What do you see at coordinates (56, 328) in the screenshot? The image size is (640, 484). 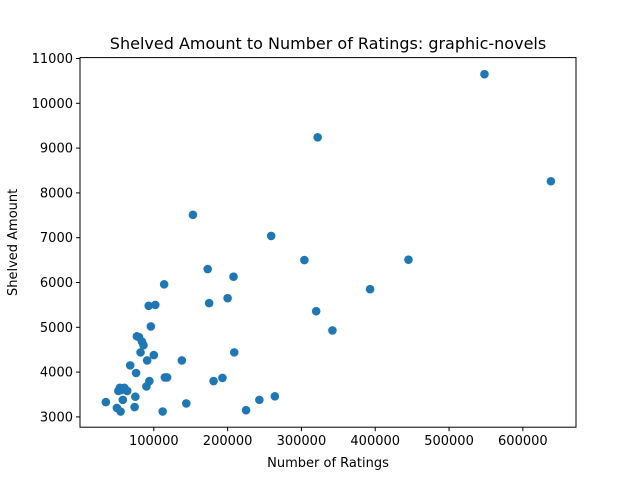 I see `y-tick-label: 5000` at bounding box center [56, 328].